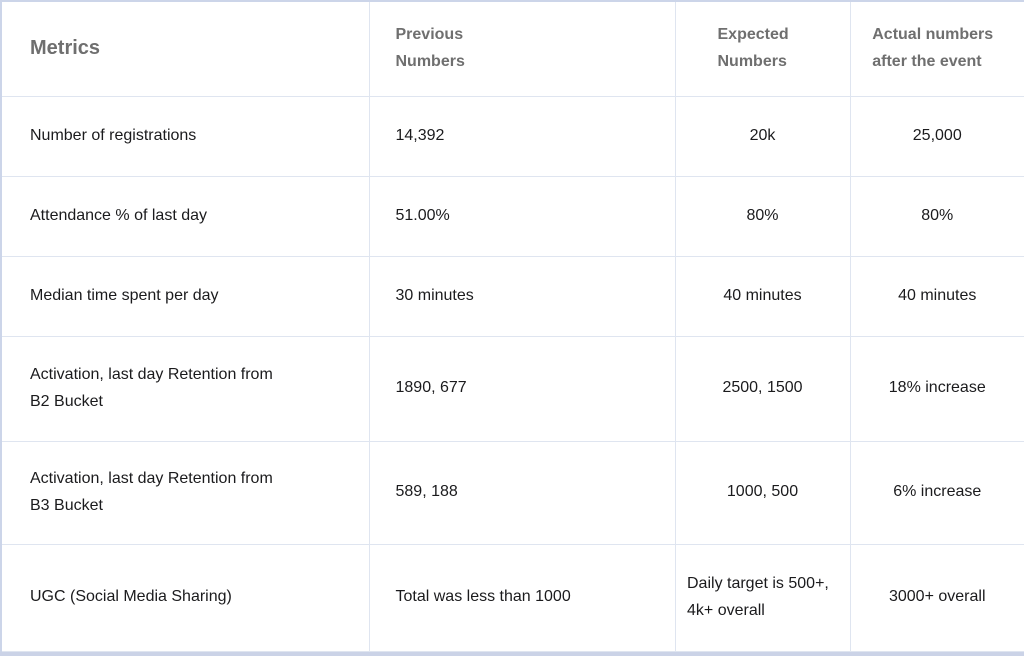 This screenshot has width=1024, height=656. I want to click on table-row-attendance: Attendance % of last day 51.00% 80% 80%, so click(512, 216).